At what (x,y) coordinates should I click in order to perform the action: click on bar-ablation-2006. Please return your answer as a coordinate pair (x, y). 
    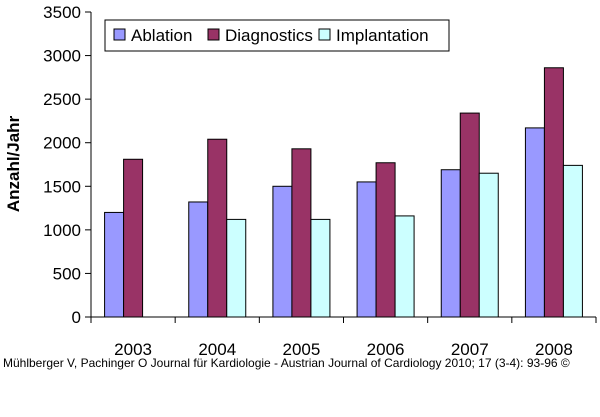
    Looking at the image, I should click on (366, 249).